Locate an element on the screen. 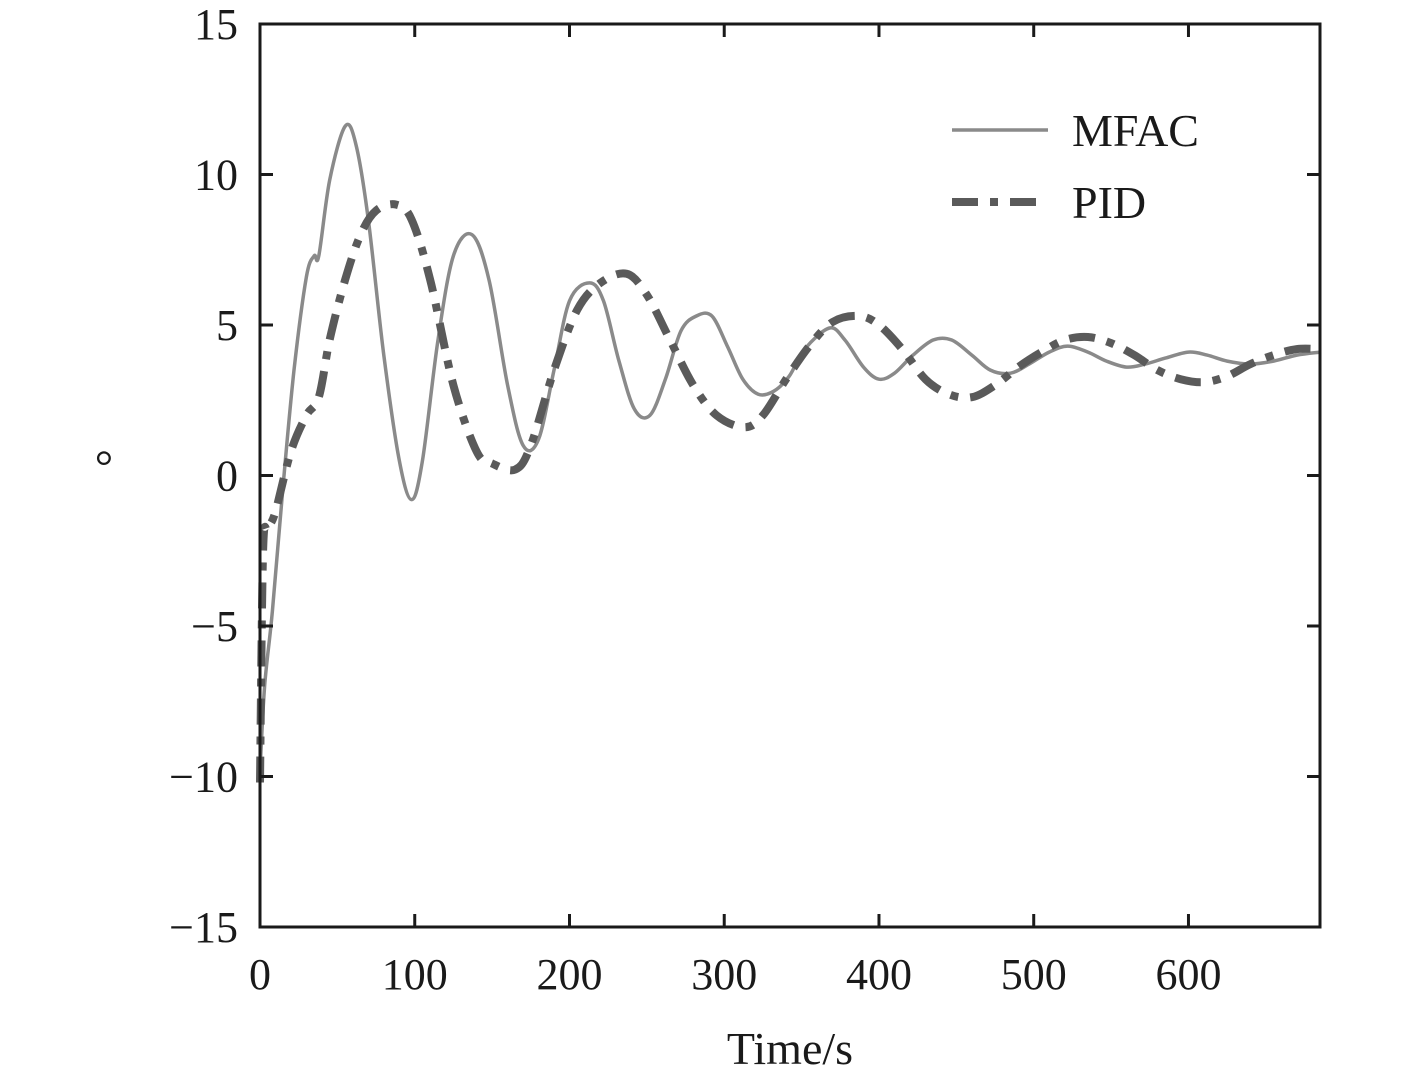 Image resolution: width=1417 pixels, height=1069 pixels. x-tick-label: 600 is located at coordinates (1188, 974).